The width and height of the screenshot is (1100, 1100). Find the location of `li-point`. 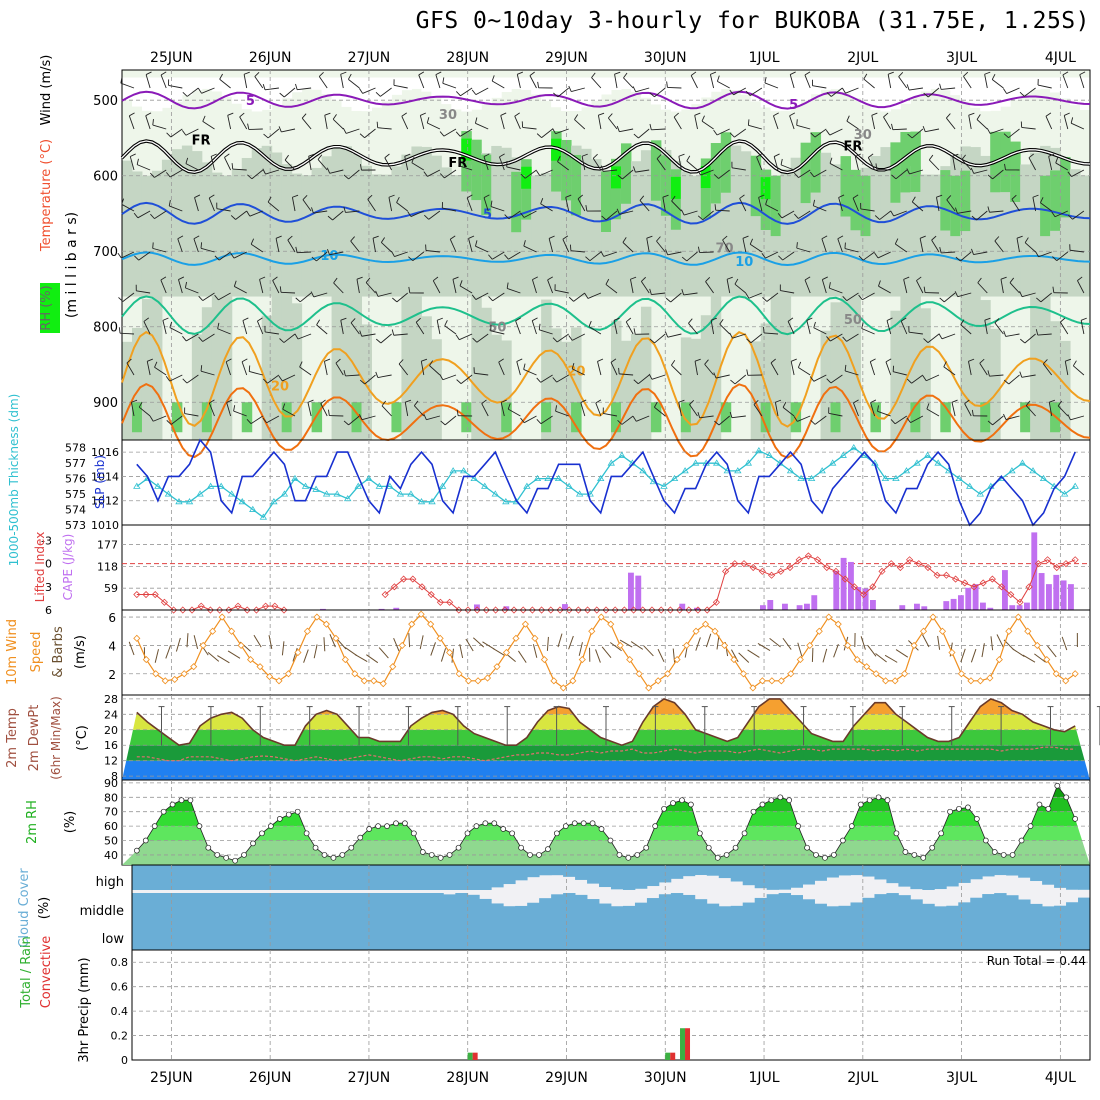

li-point is located at coordinates (183, 610).